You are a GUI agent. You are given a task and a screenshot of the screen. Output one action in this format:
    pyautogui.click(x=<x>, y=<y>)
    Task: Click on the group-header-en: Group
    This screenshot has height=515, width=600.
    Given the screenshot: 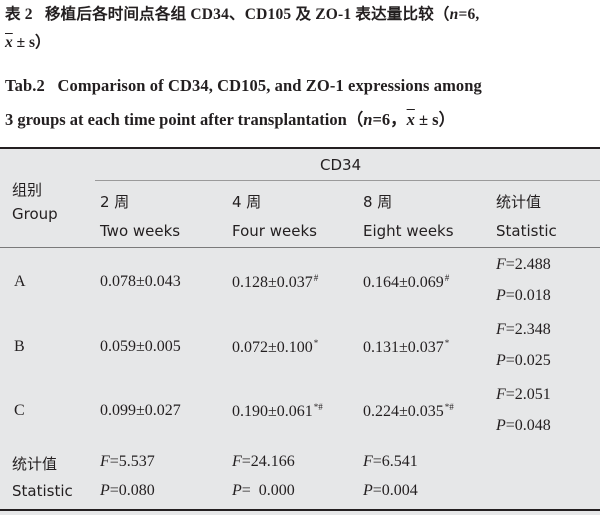 What is the action you would take?
    pyautogui.click(x=35, y=214)
    